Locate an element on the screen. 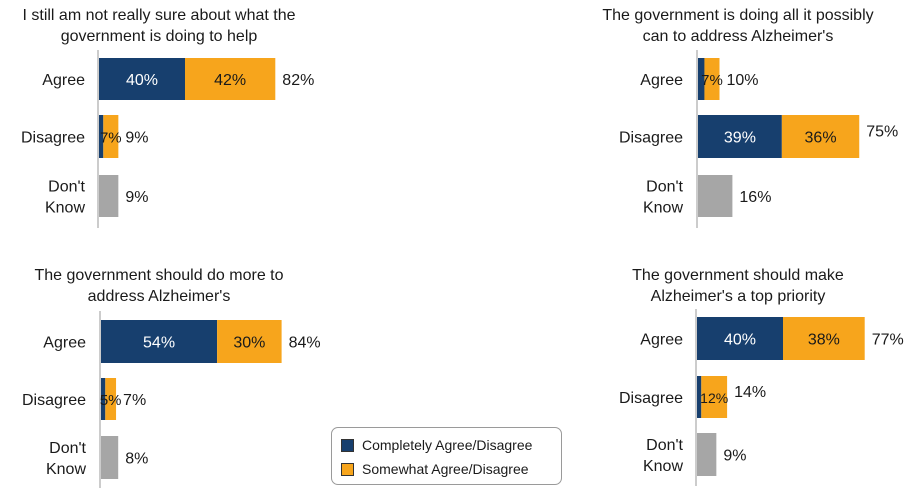  panel-3-category-label: Know is located at coordinates (66, 469).